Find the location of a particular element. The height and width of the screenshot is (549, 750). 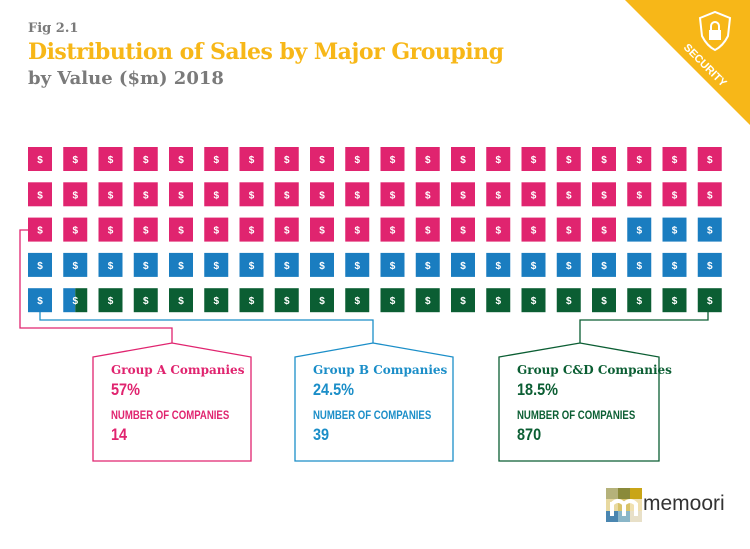

group-percent: 24.5% is located at coordinates (333, 389).